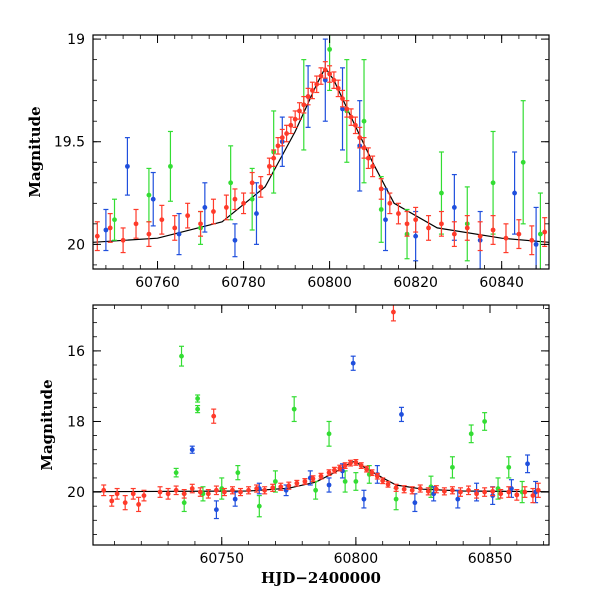 The height and width of the screenshot is (600, 600). I want to click on top-y-tick-label: 19, so click(76, 40).